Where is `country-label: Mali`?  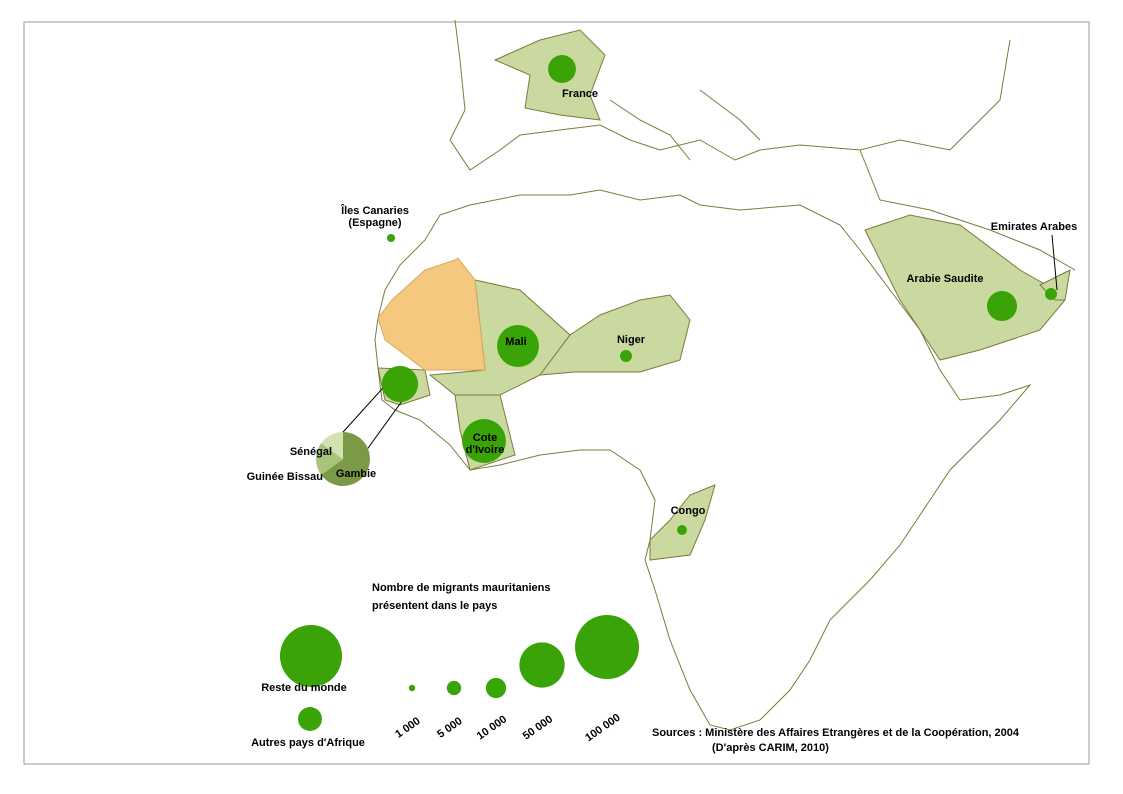
country-label: Mali is located at coordinates (515, 342).